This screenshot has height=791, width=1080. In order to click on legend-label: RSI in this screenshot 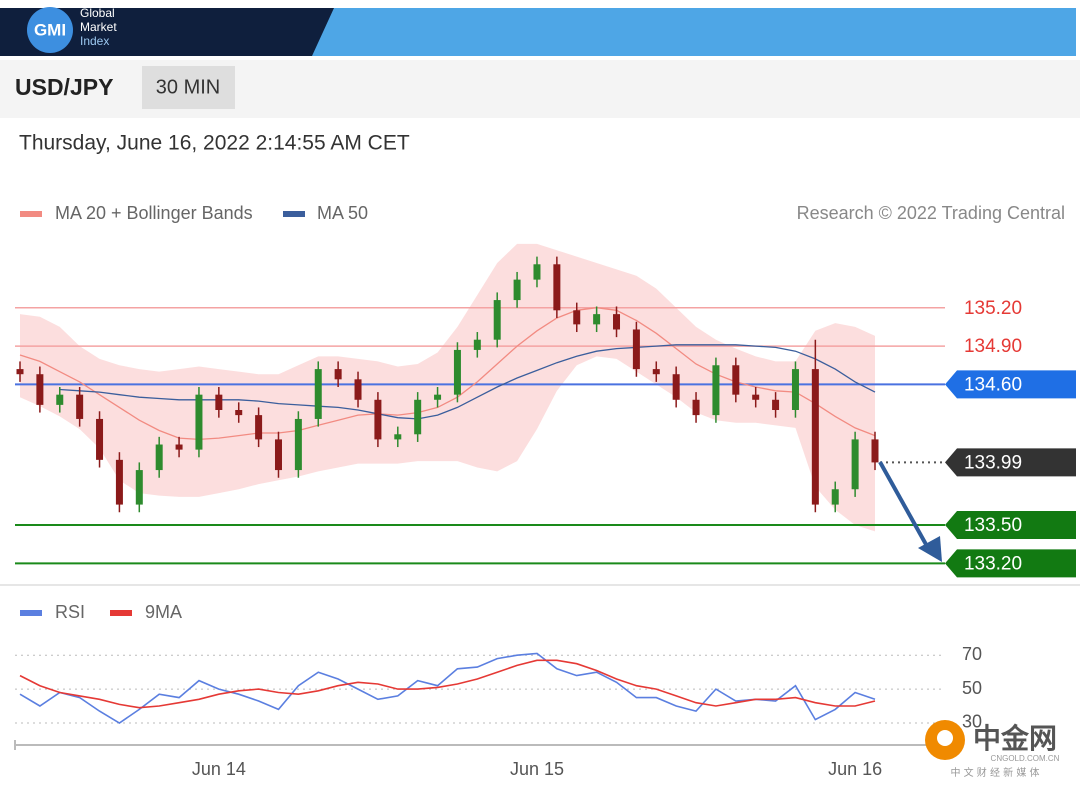, I will do `click(70, 612)`.